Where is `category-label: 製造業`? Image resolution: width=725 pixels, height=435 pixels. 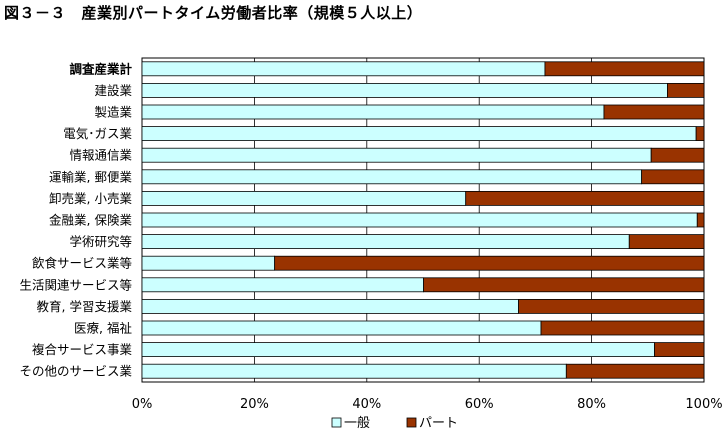
category-label: 製造業 is located at coordinates (113, 112).